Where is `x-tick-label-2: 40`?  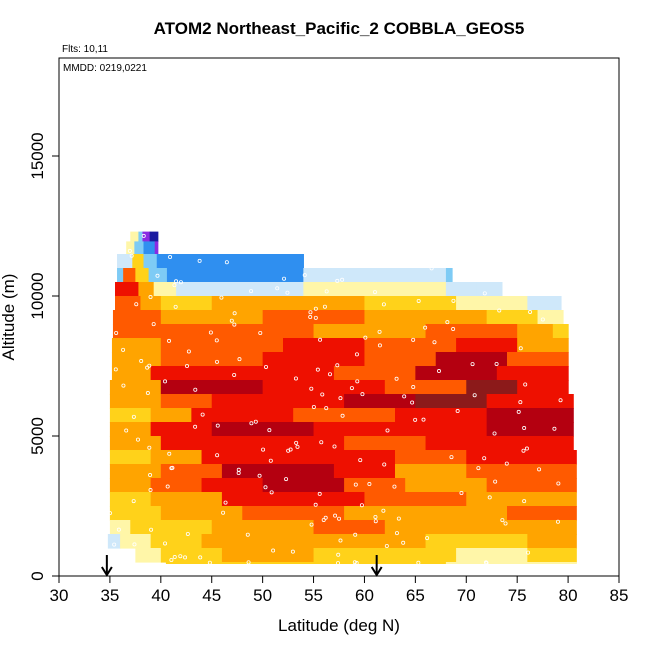 x-tick-label-2: 40 is located at coordinates (160, 595).